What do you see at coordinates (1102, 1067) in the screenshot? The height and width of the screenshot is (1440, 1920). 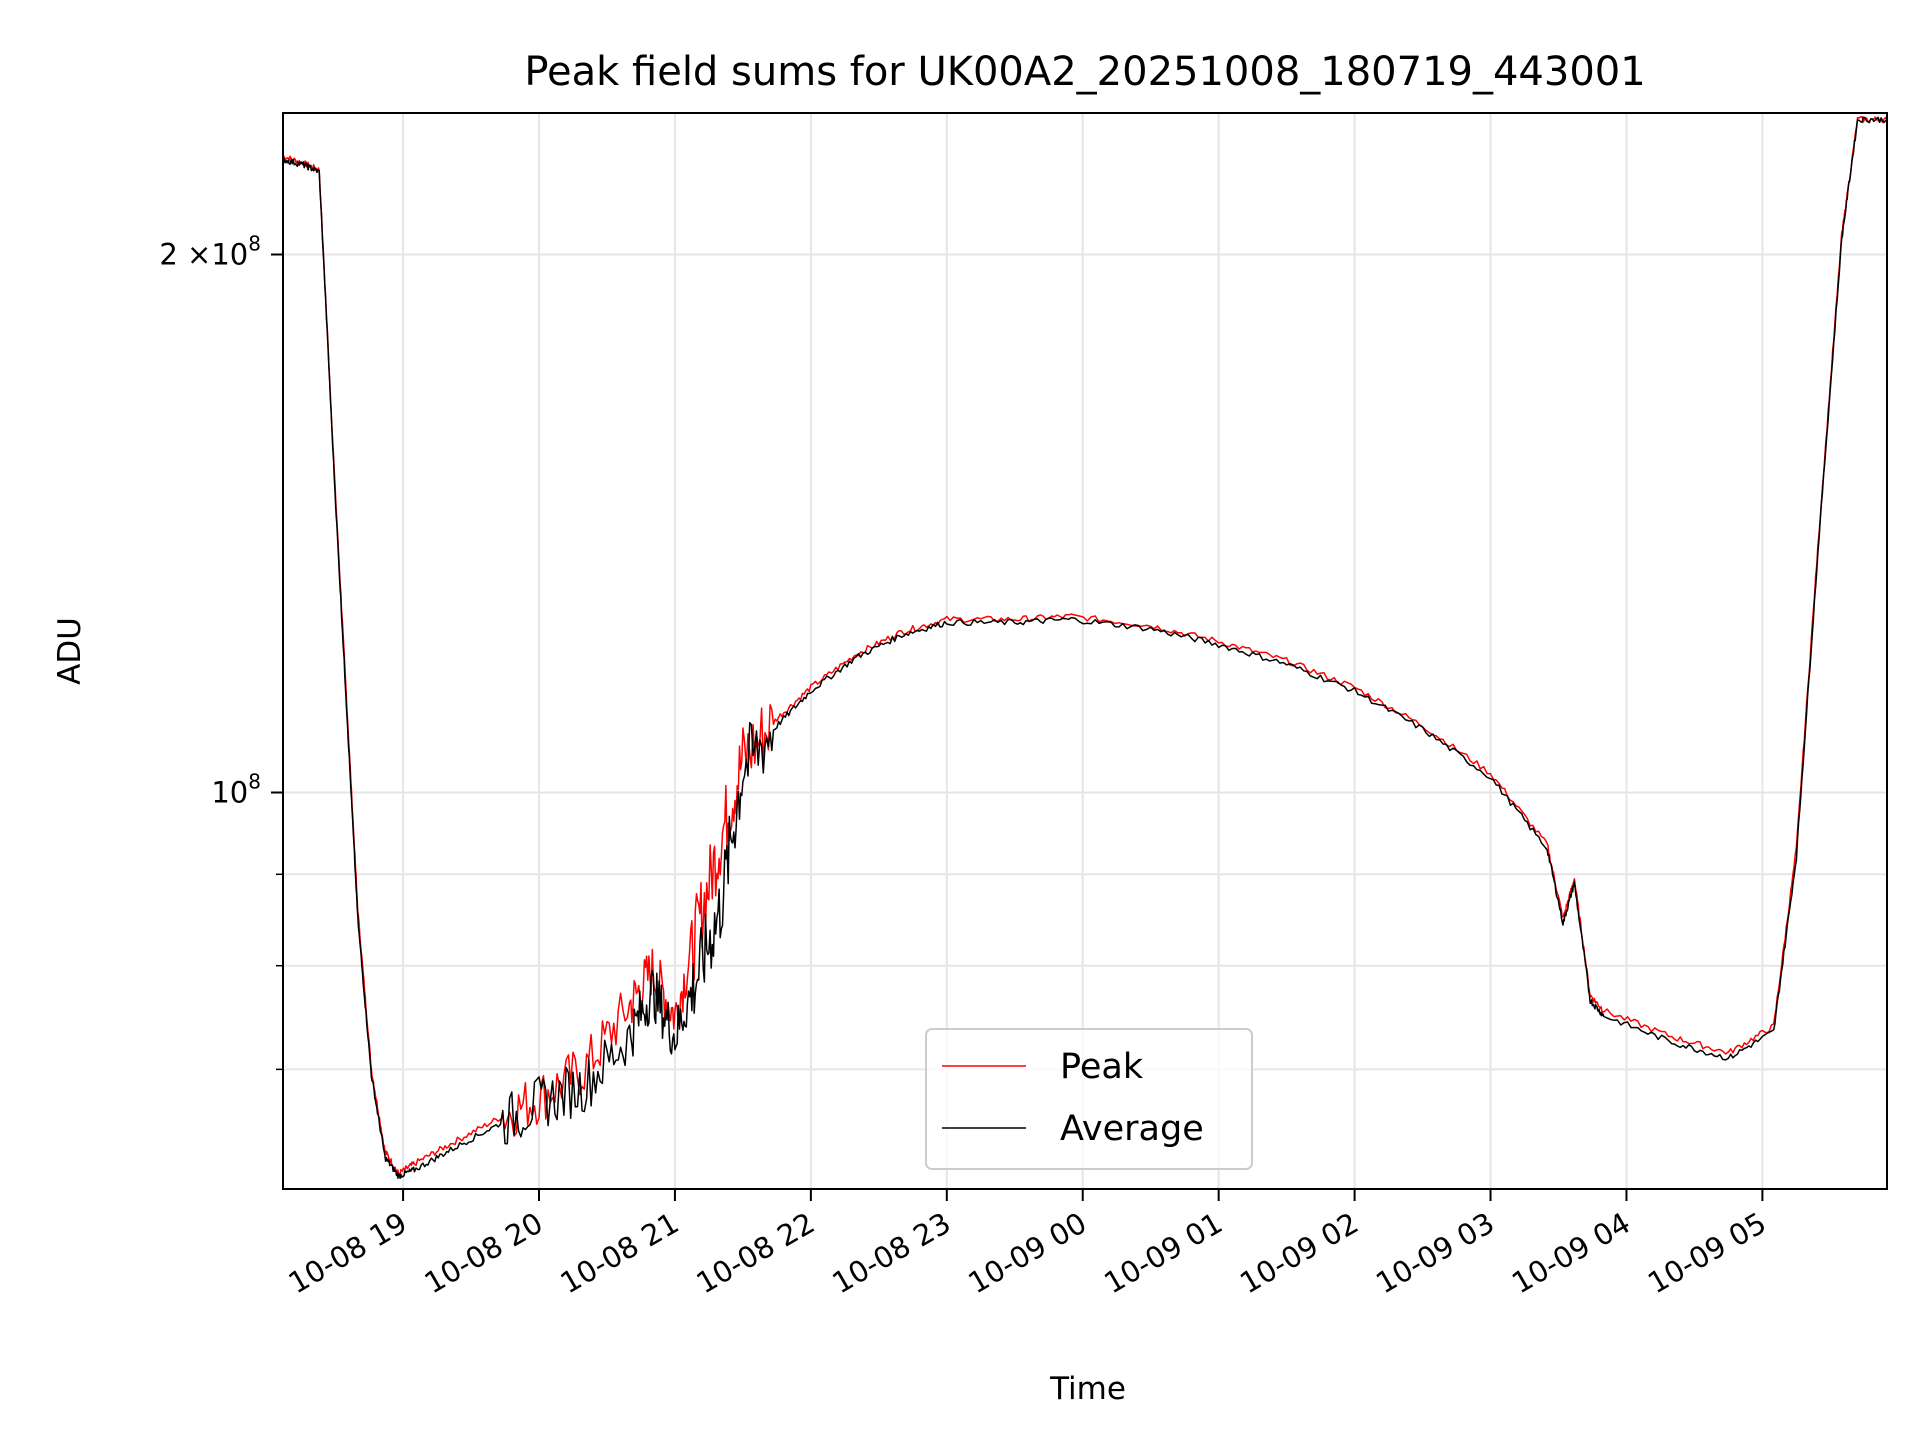 I see `legend-label-peak: Peak` at bounding box center [1102, 1067].